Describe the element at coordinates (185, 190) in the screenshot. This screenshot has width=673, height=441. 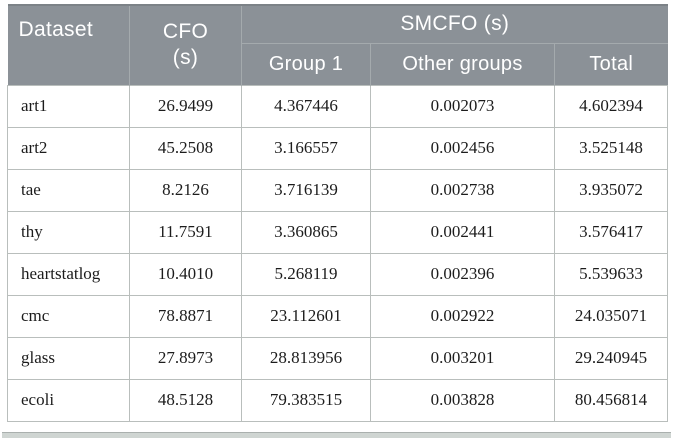
I see `cfo-cell: 8.2126` at that location.